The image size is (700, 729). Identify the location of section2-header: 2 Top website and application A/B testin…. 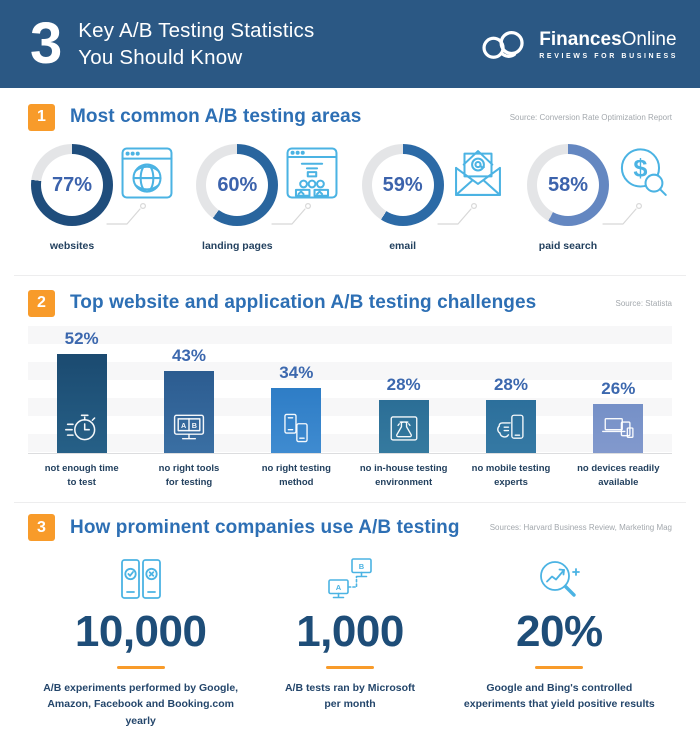
(350, 303).